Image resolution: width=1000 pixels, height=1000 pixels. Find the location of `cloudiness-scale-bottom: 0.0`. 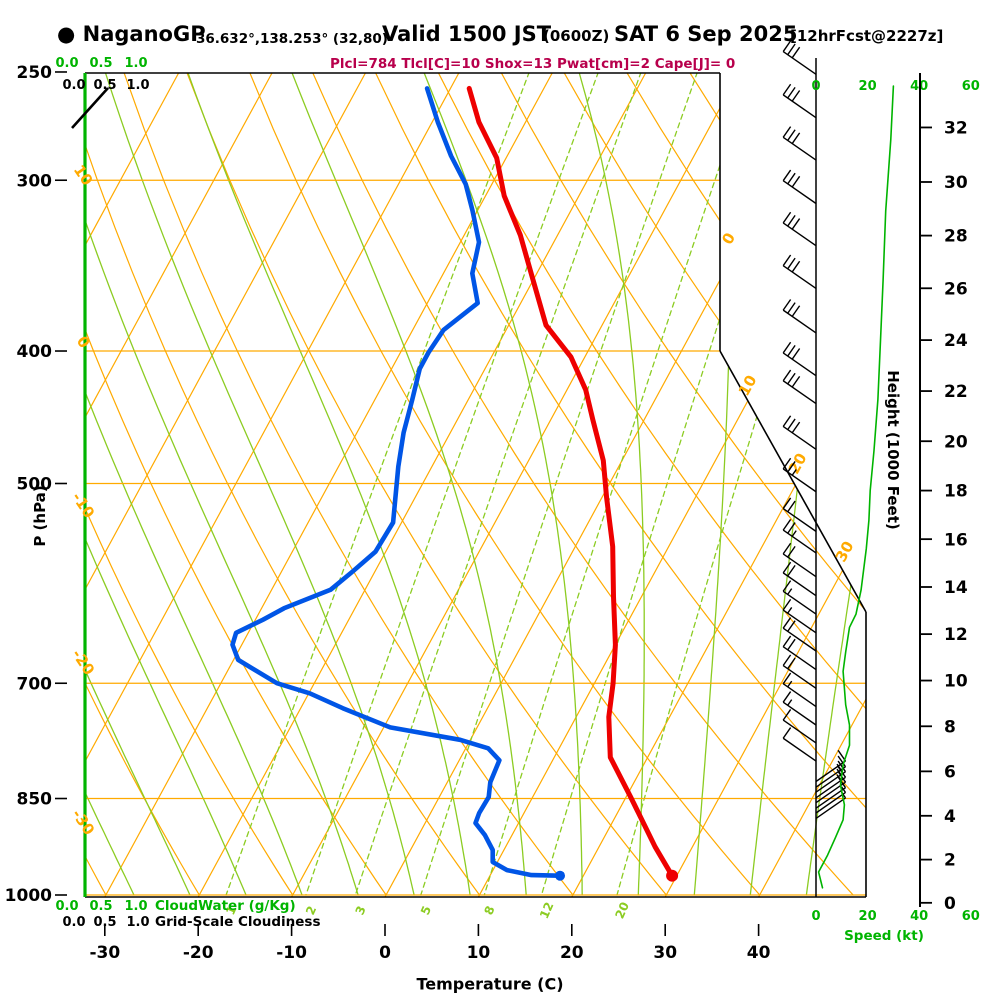

cloudiness-scale-bottom: 0.0 is located at coordinates (73, 922).